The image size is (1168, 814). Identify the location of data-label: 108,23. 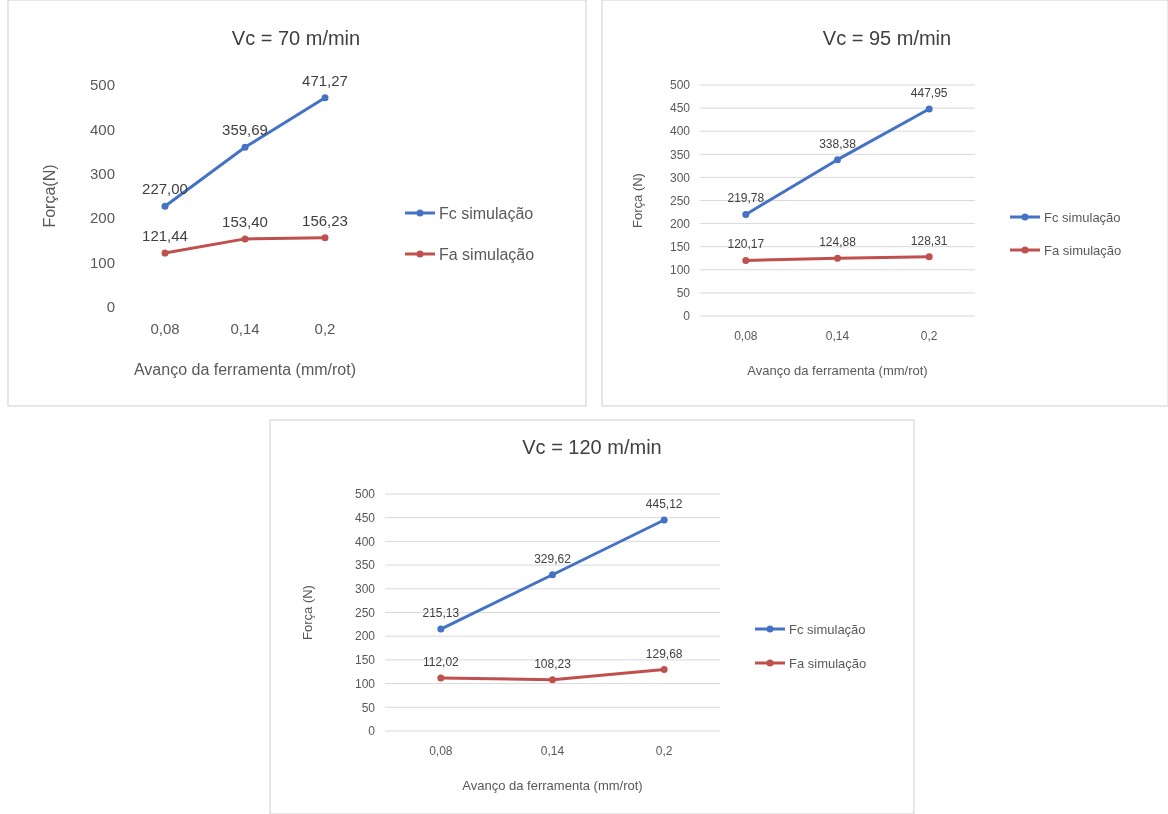
(553, 663).